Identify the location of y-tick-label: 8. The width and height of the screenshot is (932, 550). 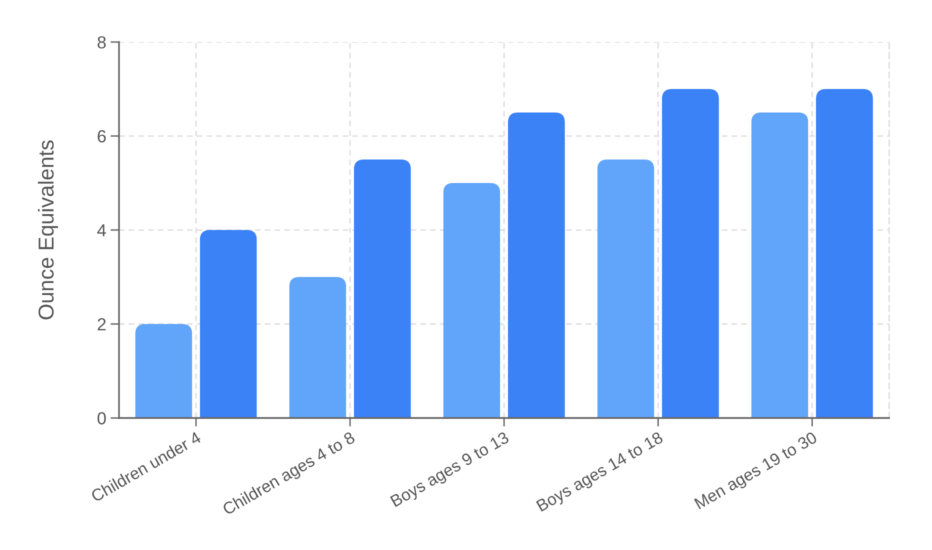
(102, 42).